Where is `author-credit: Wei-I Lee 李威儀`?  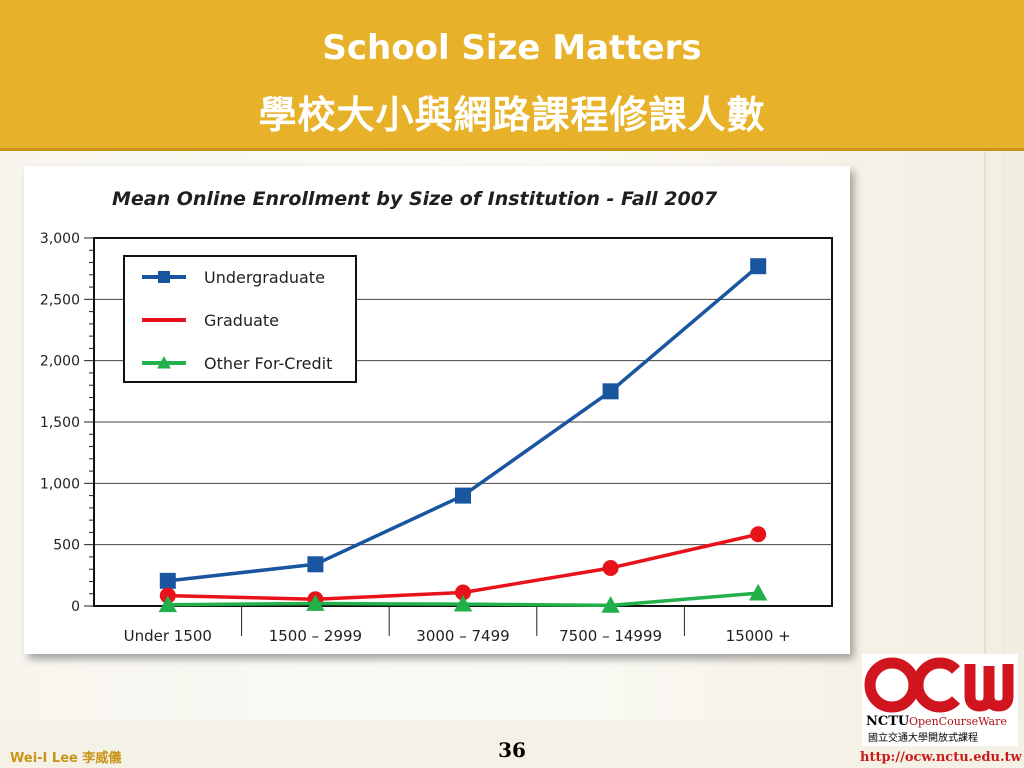
author-credit: Wei-I Lee 李威儀 is located at coordinates (65, 756).